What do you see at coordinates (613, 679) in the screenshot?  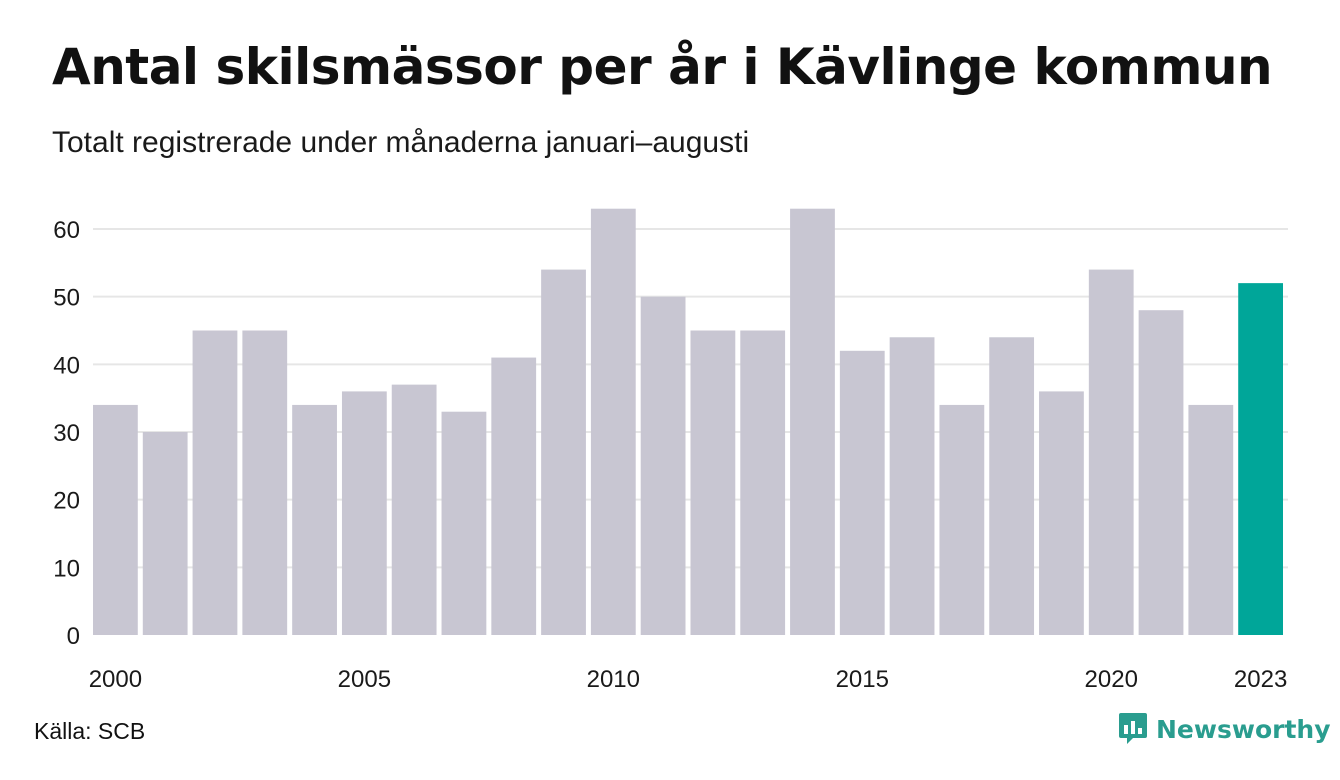 I see `x-tick-label: 2010` at bounding box center [613, 679].